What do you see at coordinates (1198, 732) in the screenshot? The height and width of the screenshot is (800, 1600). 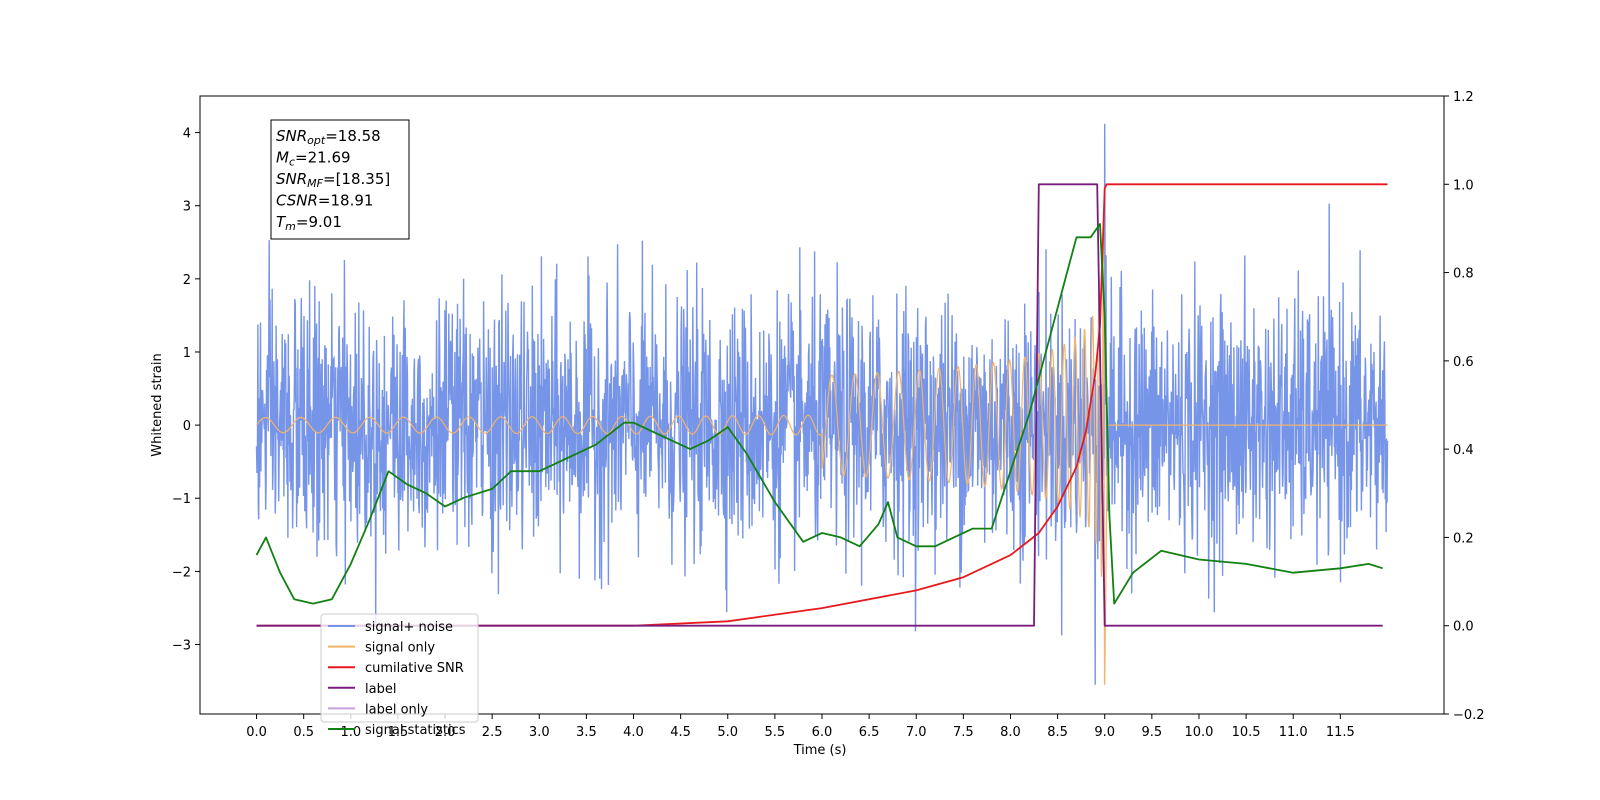 I see `x-tick-label: 10.0` at bounding box center [1198, 732].